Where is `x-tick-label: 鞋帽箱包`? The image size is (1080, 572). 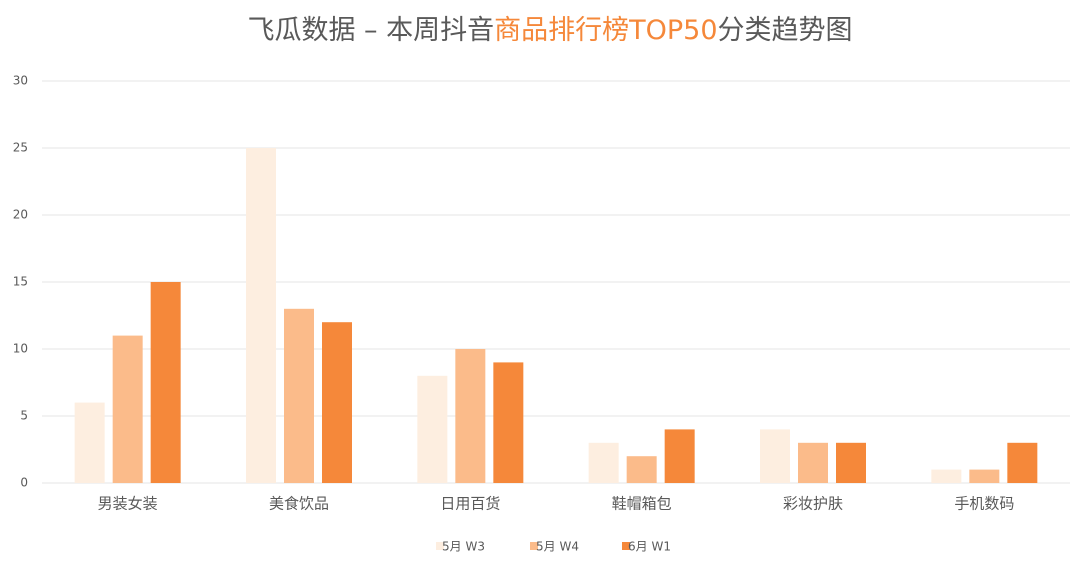 x-tick-label: 鞋帽箱包 is located at coordinates (642, 504).